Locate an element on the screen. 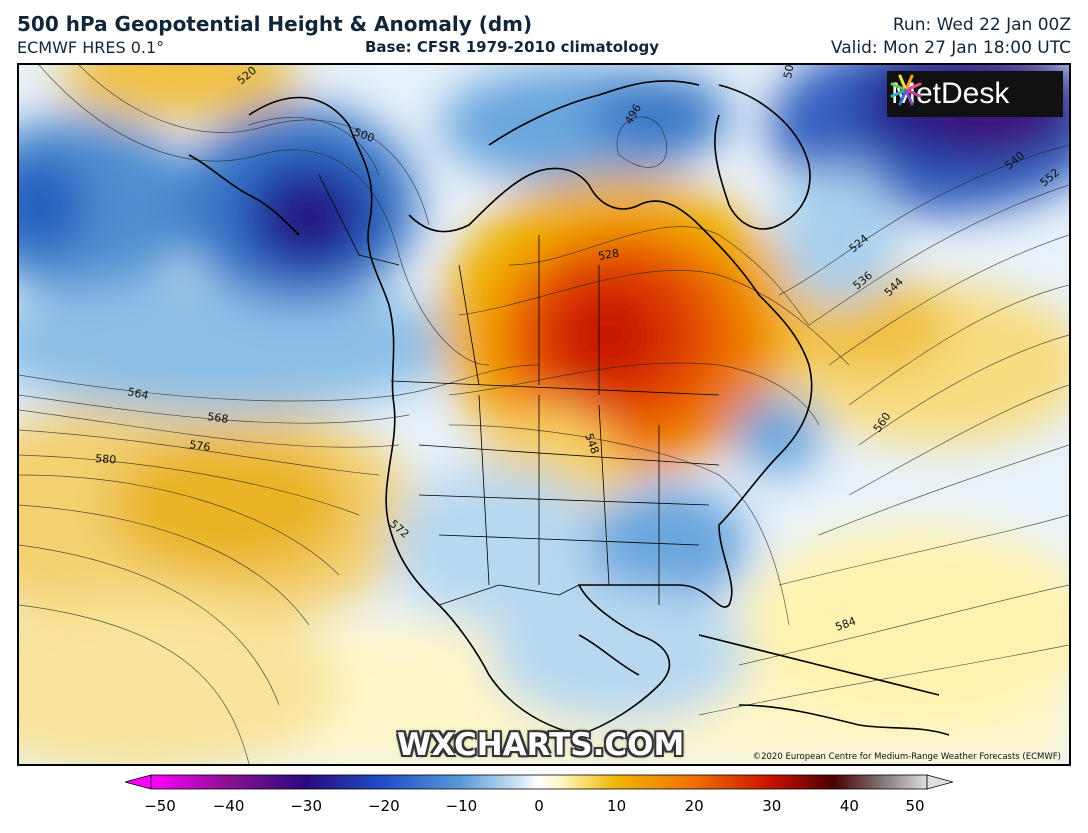 The image size is (1088, 833). colorbar-tick-label: −50 is located at coordinates (160, 806).